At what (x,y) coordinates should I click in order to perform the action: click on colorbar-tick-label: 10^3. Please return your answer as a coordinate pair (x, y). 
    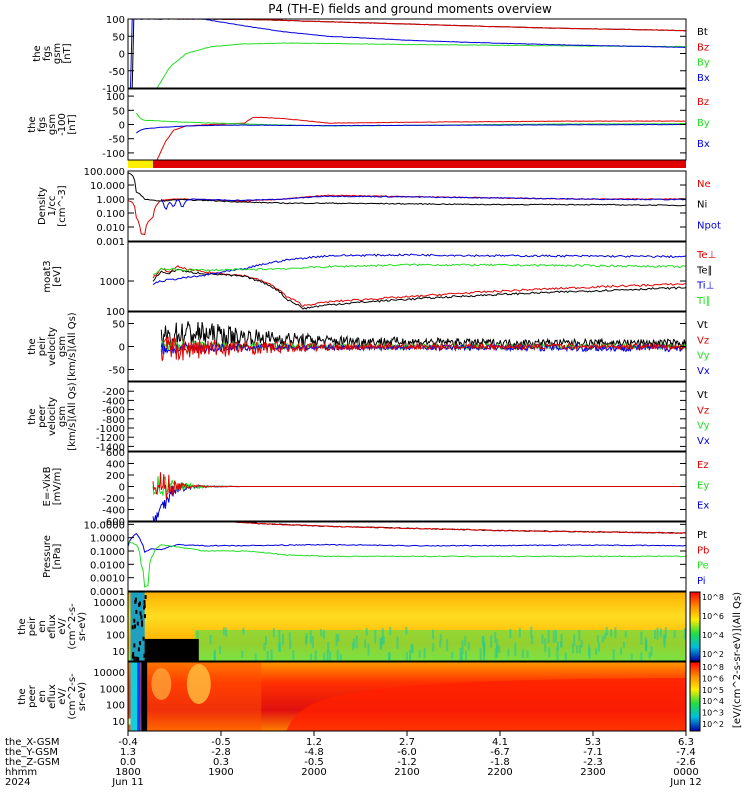
    Looking at the image, I should click on (713, 713).